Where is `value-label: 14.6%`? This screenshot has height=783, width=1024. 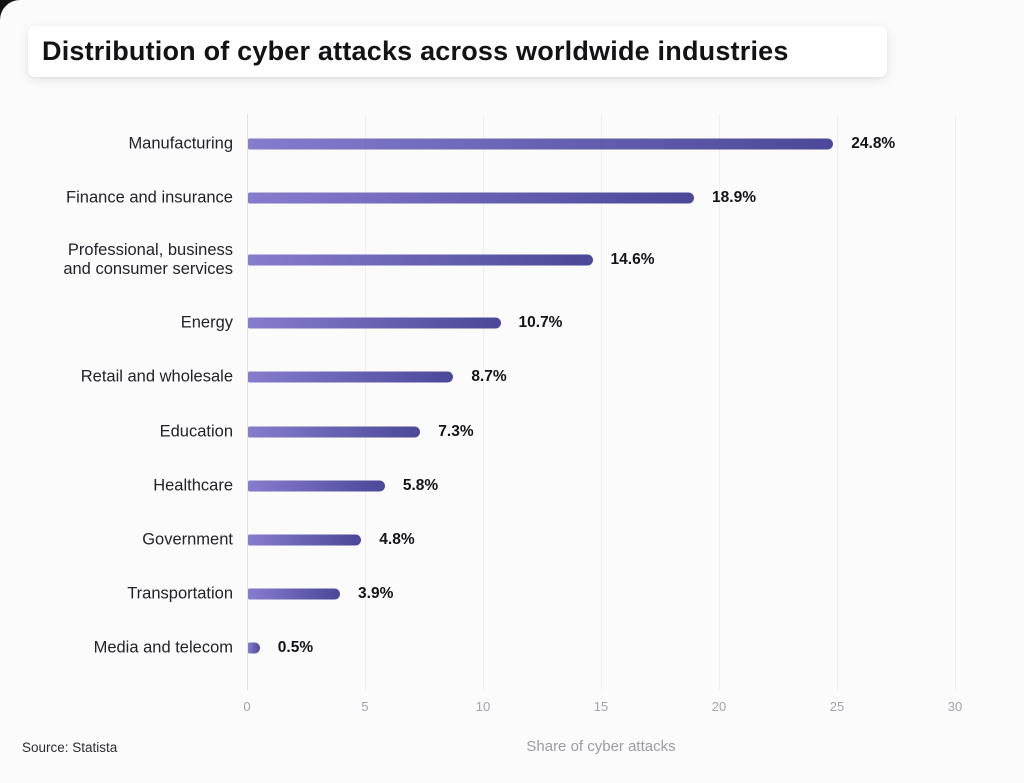 value-label: 14.6% is located at coordinates (632, 259).